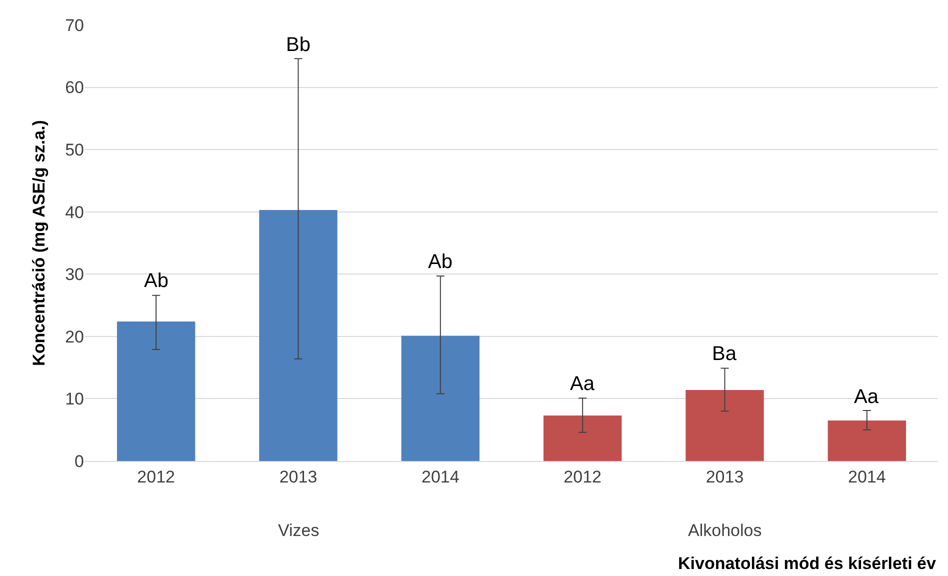 The height and width of the screenshot is (576, 948). I want to click on y-axis-title: Koncentráció (mg ASE/g sz.a.), so click(39, 243).